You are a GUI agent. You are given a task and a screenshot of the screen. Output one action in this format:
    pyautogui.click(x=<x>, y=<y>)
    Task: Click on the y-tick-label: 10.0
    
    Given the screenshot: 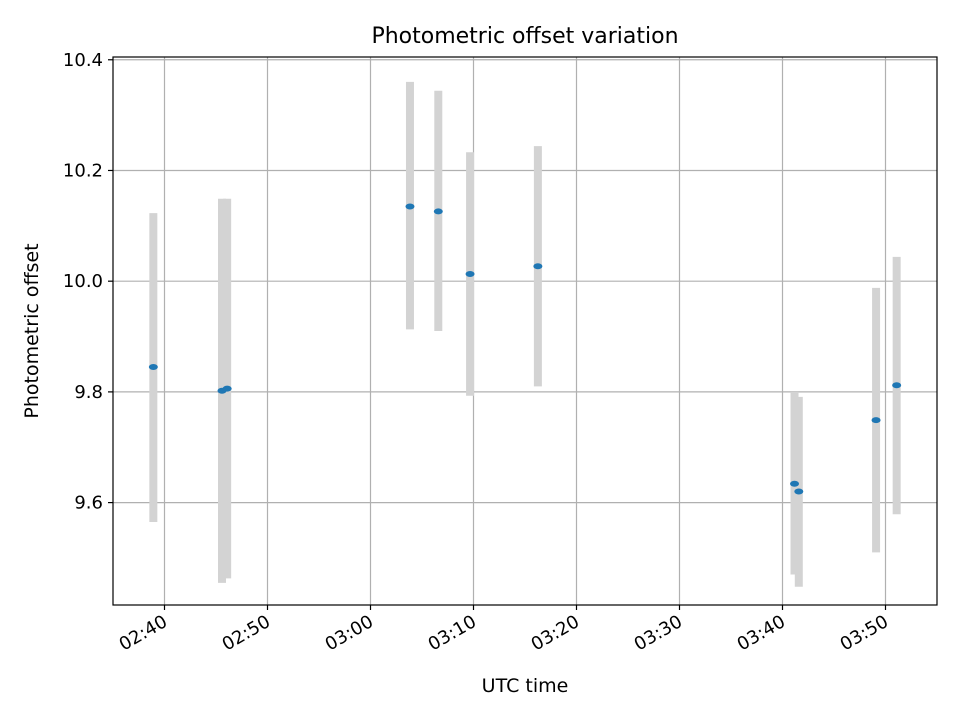 What is the action you would take?
    pyautogui.click(x=83, y=281)
    